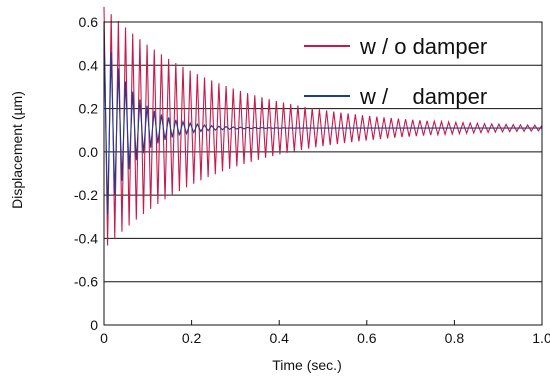  Describe the element at coordinates (89, 22) in the screenshot. I see `y-tick-label: 0.6` at that location.